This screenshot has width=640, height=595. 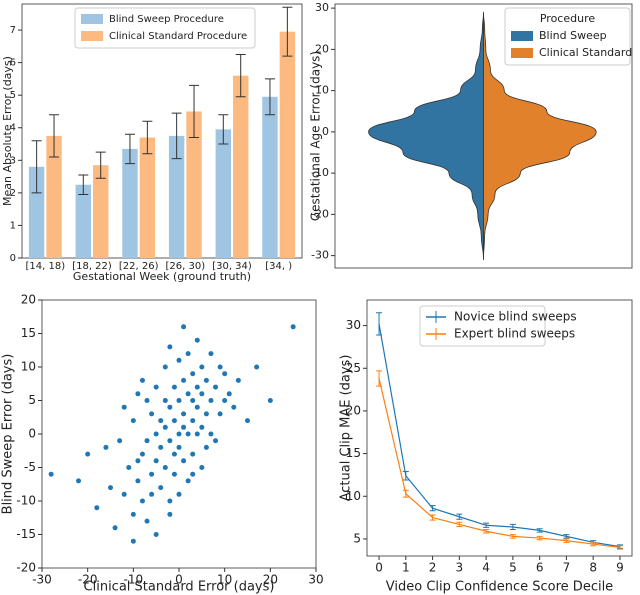 I want to click on x-tick-label: 9, so click(x=620, y=568).